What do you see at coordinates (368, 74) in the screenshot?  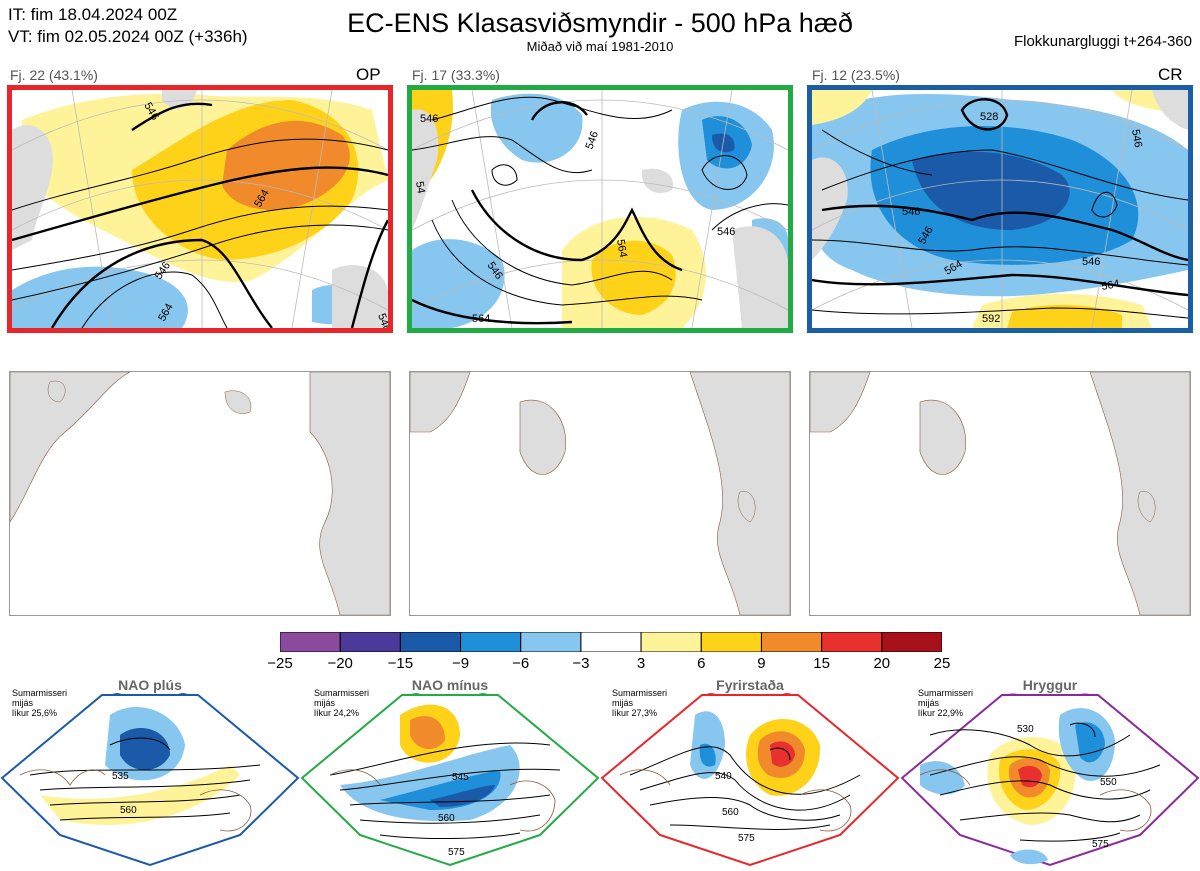 I see `cluster-1-tag: OP` at bounding box center [368, 74].